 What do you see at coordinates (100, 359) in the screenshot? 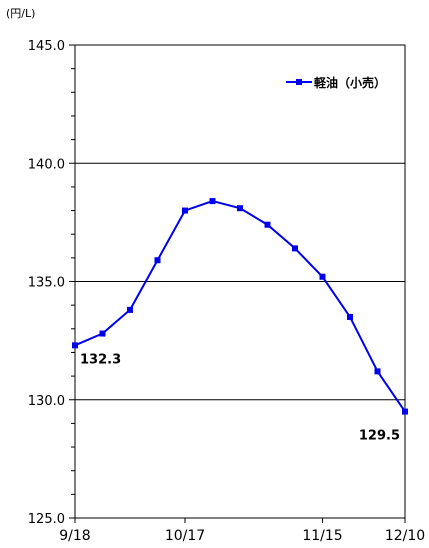
I see `data-label: 132.3` at bounding box center [100, 359].